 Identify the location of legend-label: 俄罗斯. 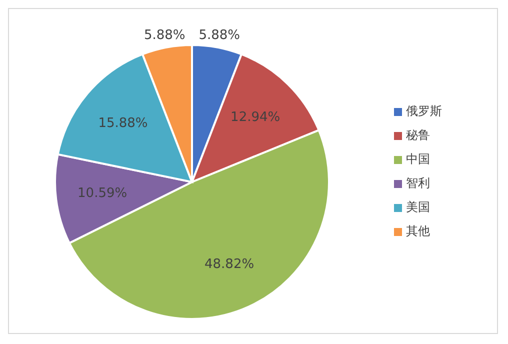
(424, 111).